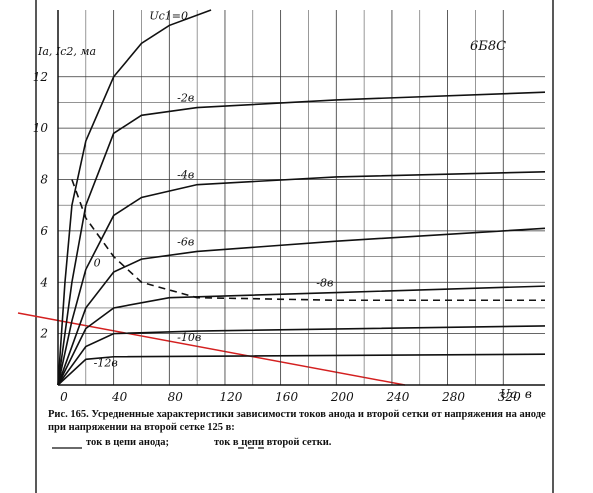 Image resolution: width=593 pixels, height=493 pixels. What do you see at coordinates (324, 283) in the screenshot?
I see `curve-label: -8в` at bounding box center [324, 283].